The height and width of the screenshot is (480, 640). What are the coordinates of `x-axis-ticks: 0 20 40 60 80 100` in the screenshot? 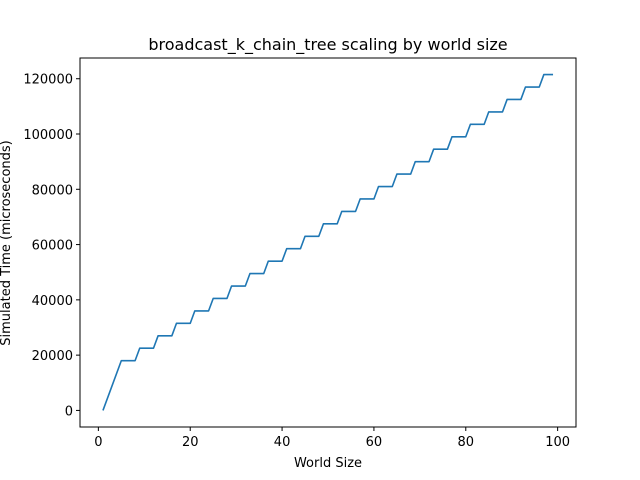 It's located at (332, 438).